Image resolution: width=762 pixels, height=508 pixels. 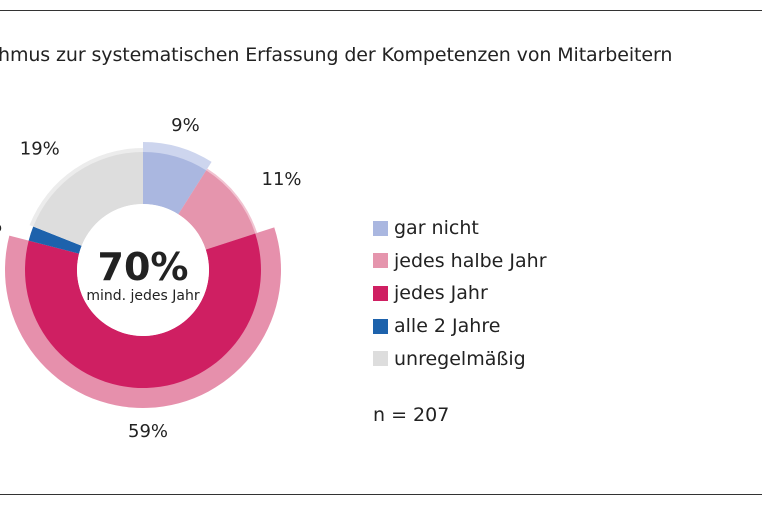 I want to click on slice-label-alle-2-jahre: %, so click(x=1, y=225).